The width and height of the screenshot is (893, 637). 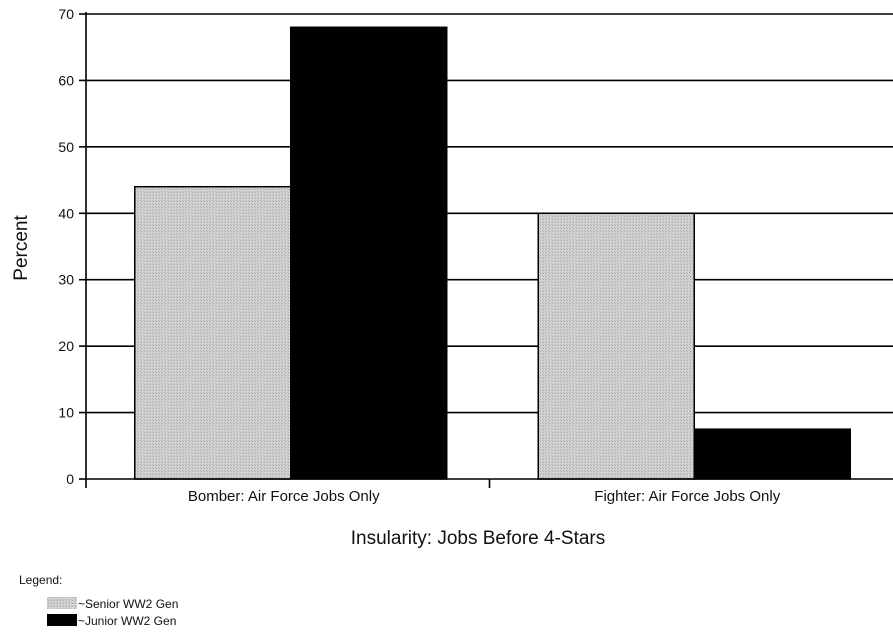 I want to click on y-tick-label: 60, so click(x=66, y=80).